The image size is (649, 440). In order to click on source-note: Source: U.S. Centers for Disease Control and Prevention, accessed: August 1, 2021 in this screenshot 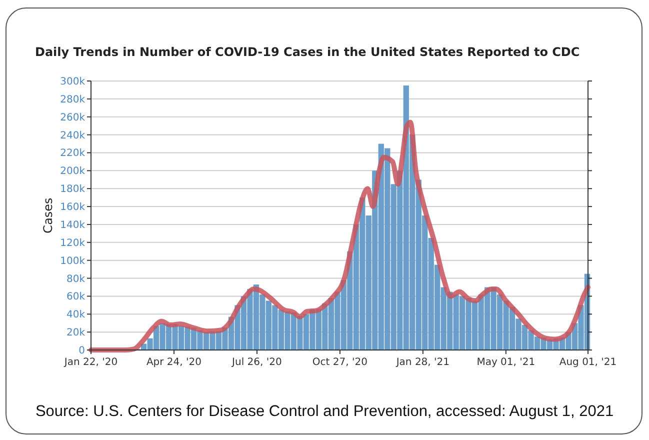, I will do `click(324, 411)`.